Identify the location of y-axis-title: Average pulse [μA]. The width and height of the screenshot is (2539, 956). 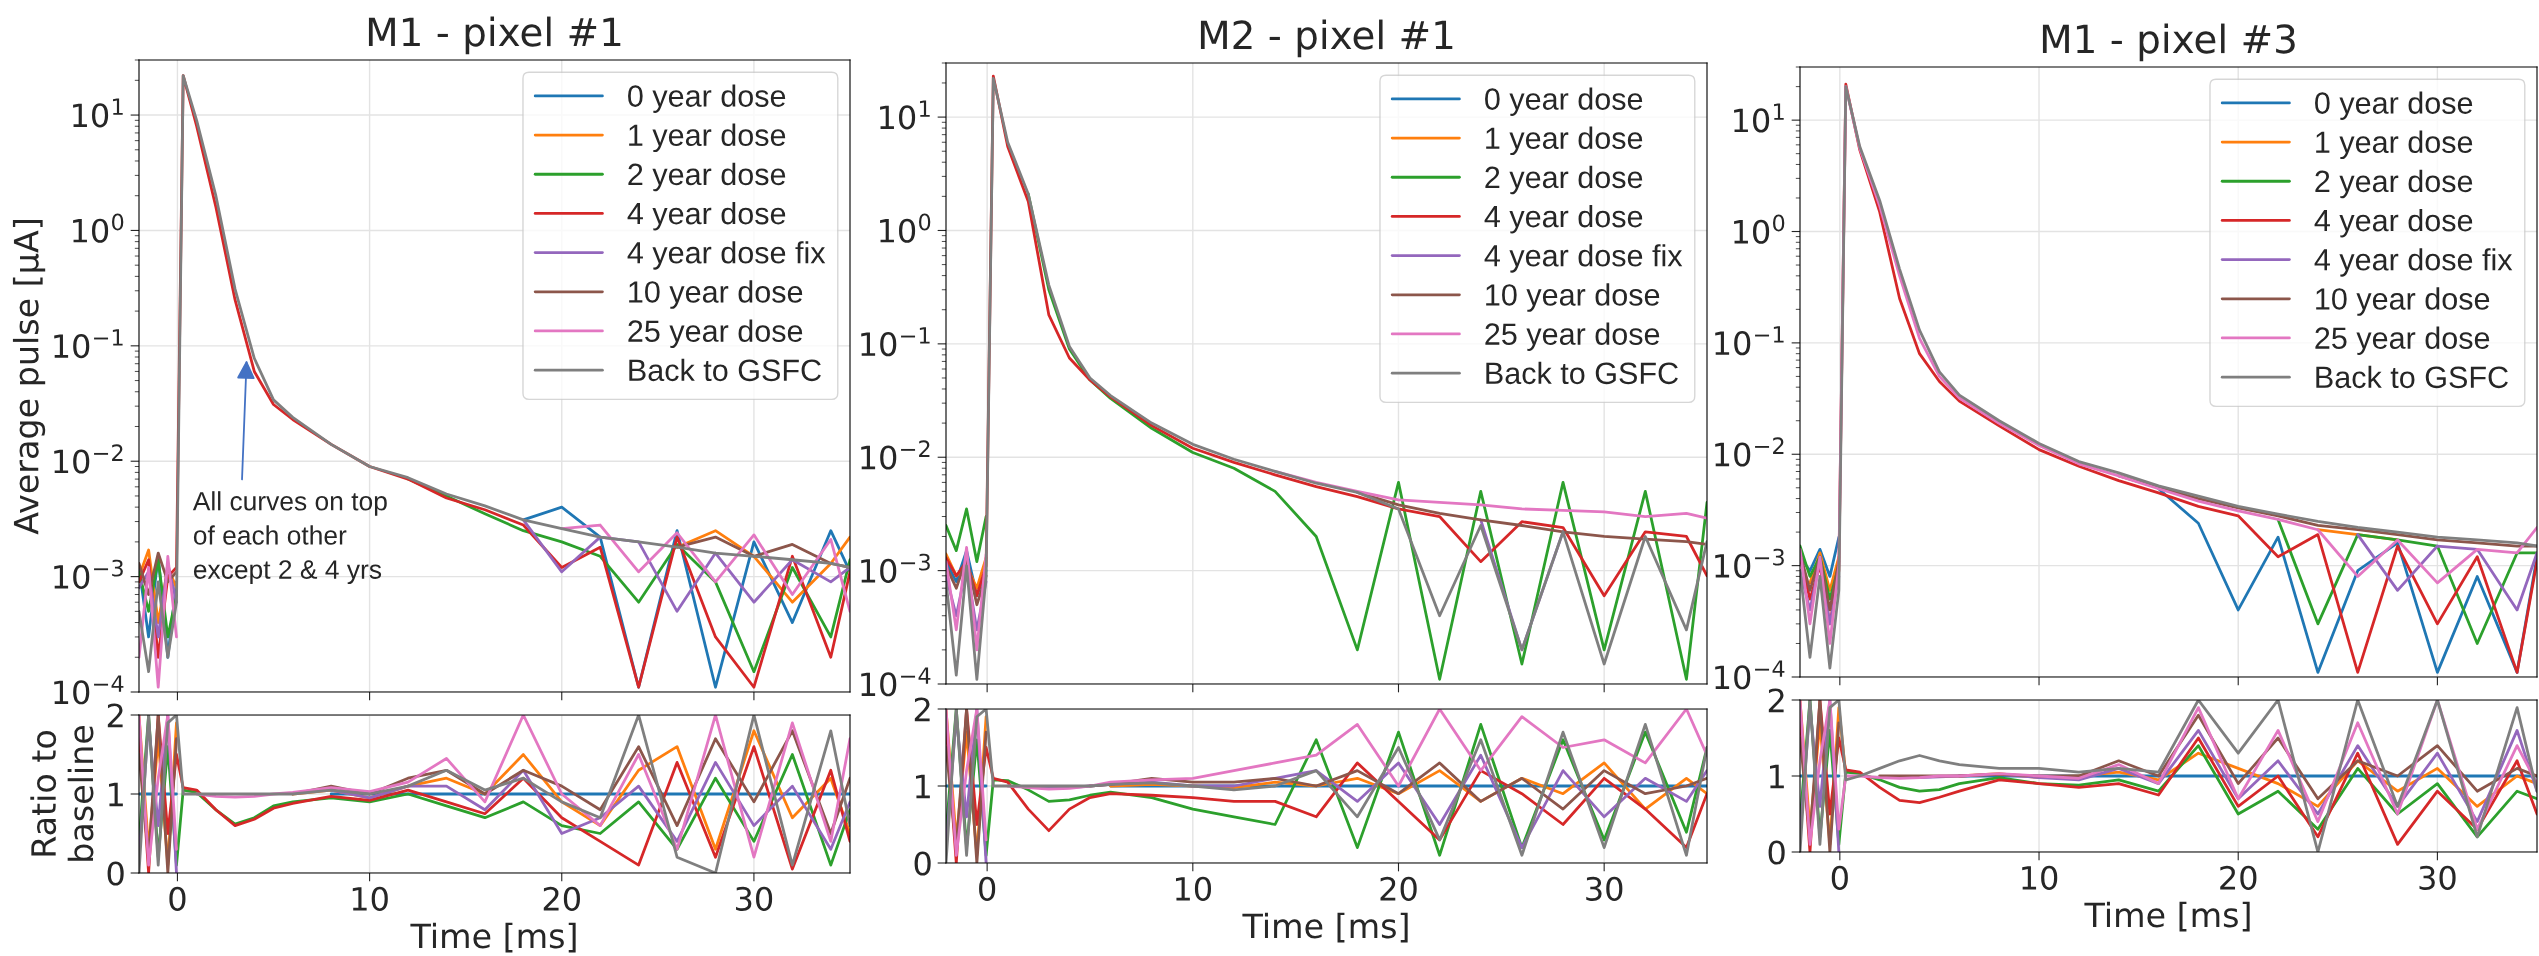
(29, 377).